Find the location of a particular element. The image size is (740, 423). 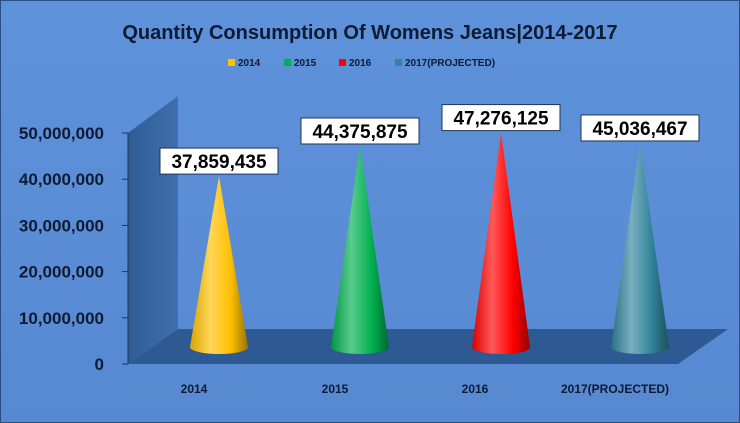

x-axis: 2014 2015 2016 2017(PROJECTED) is located at coordinates (425, 389).